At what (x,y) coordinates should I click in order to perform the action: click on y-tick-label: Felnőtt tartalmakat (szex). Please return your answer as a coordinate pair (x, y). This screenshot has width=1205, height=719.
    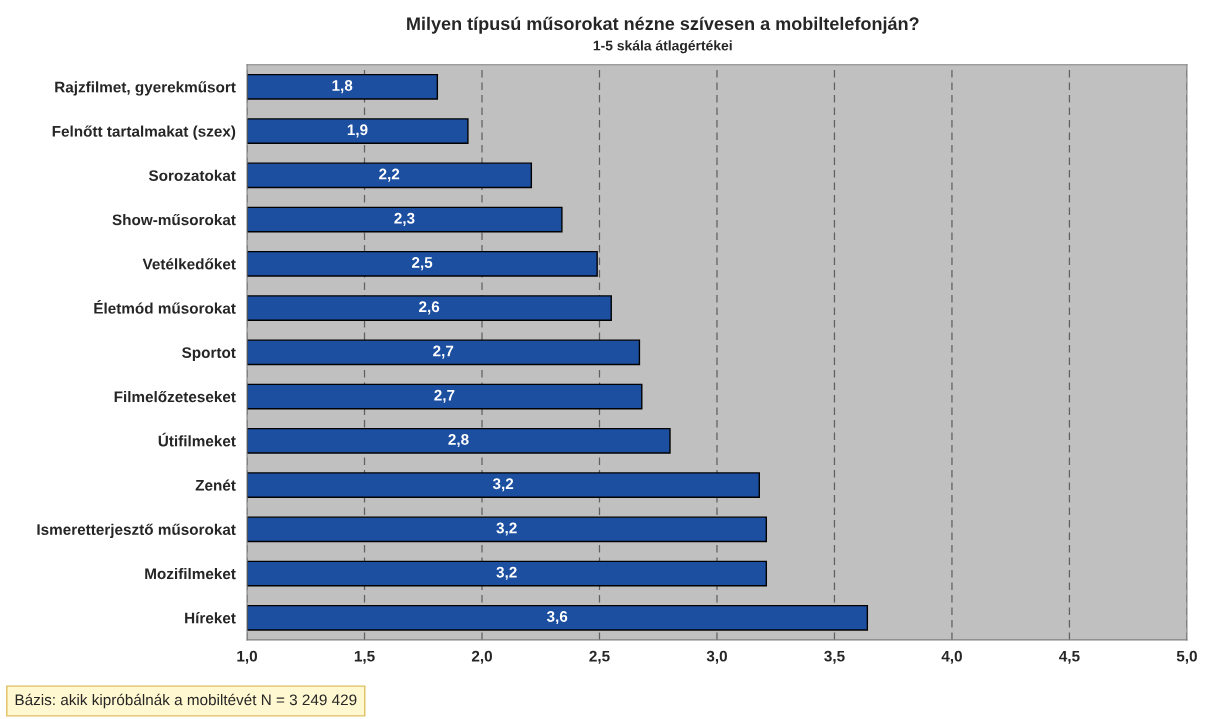
    Looking at the image, I should click on (144, 132).